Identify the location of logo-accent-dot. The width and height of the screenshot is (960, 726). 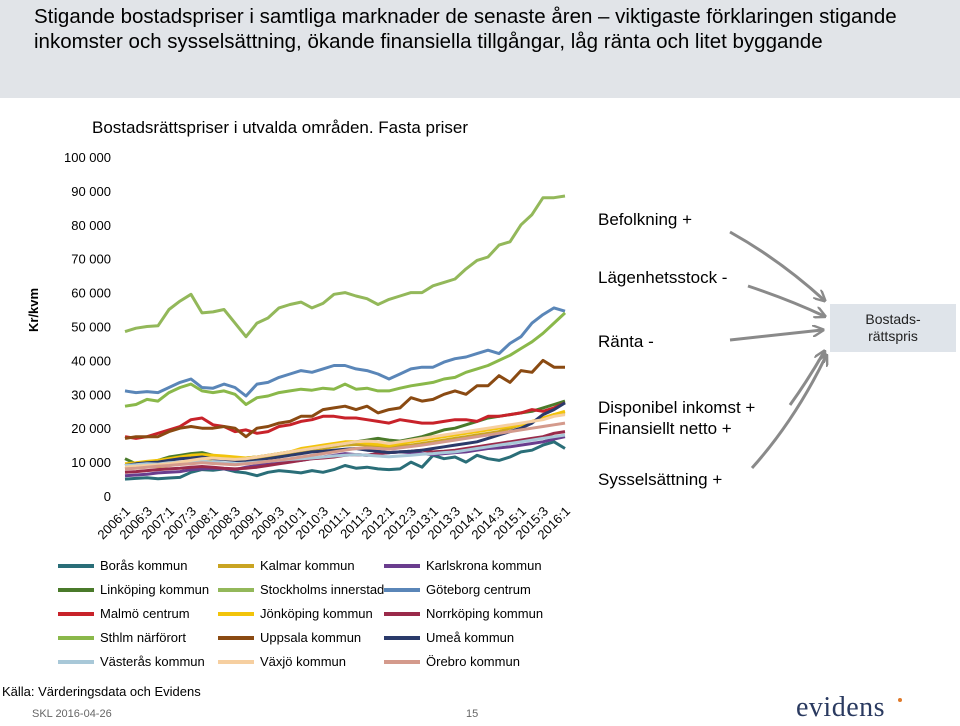
(900, 700).